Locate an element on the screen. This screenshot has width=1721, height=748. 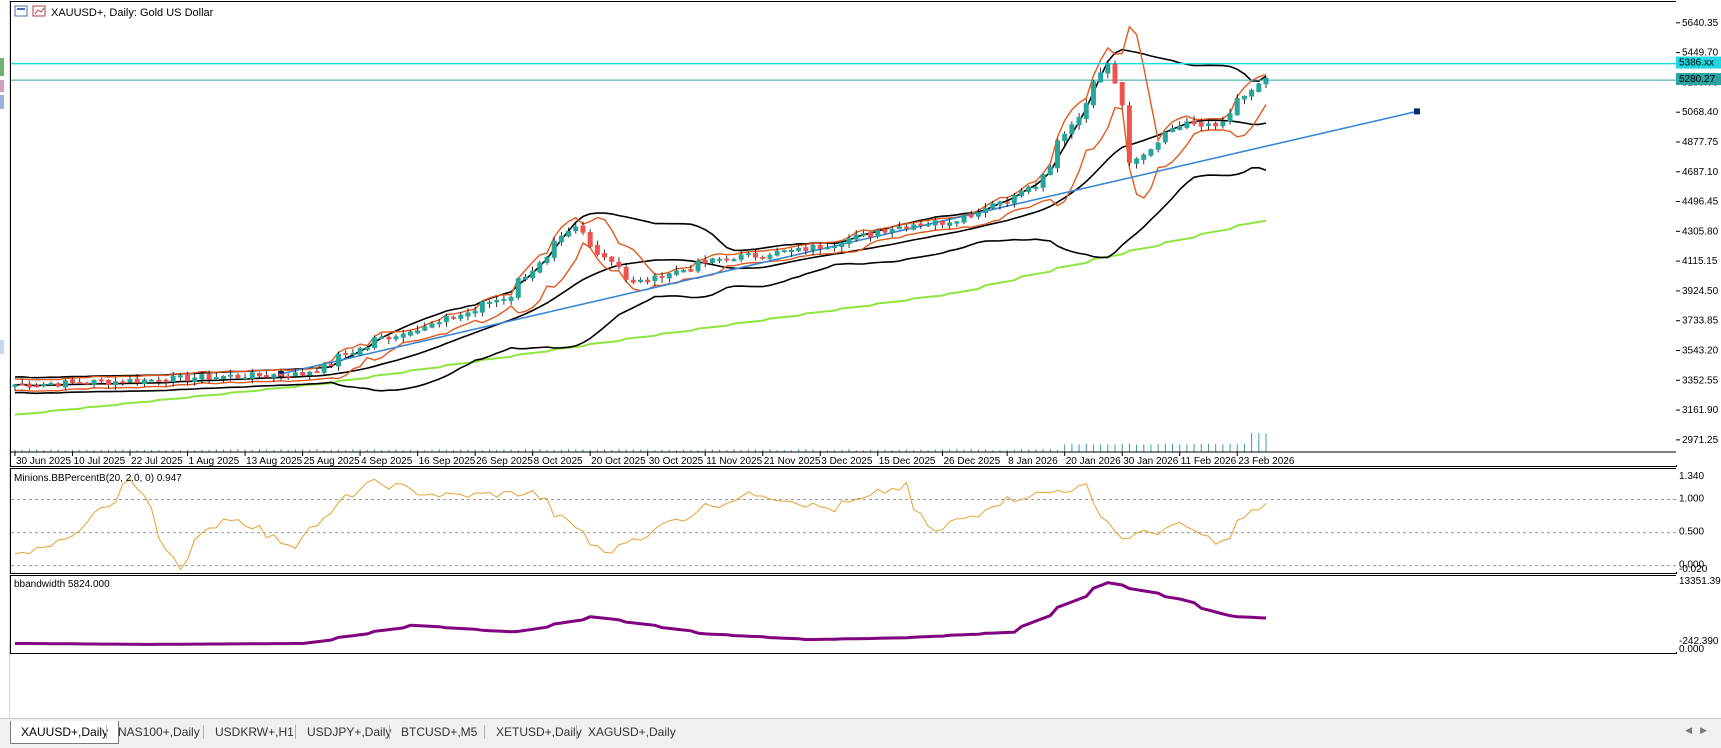
bandwidth-axis-label: -242.390 is located at coordinates (1699, 641).